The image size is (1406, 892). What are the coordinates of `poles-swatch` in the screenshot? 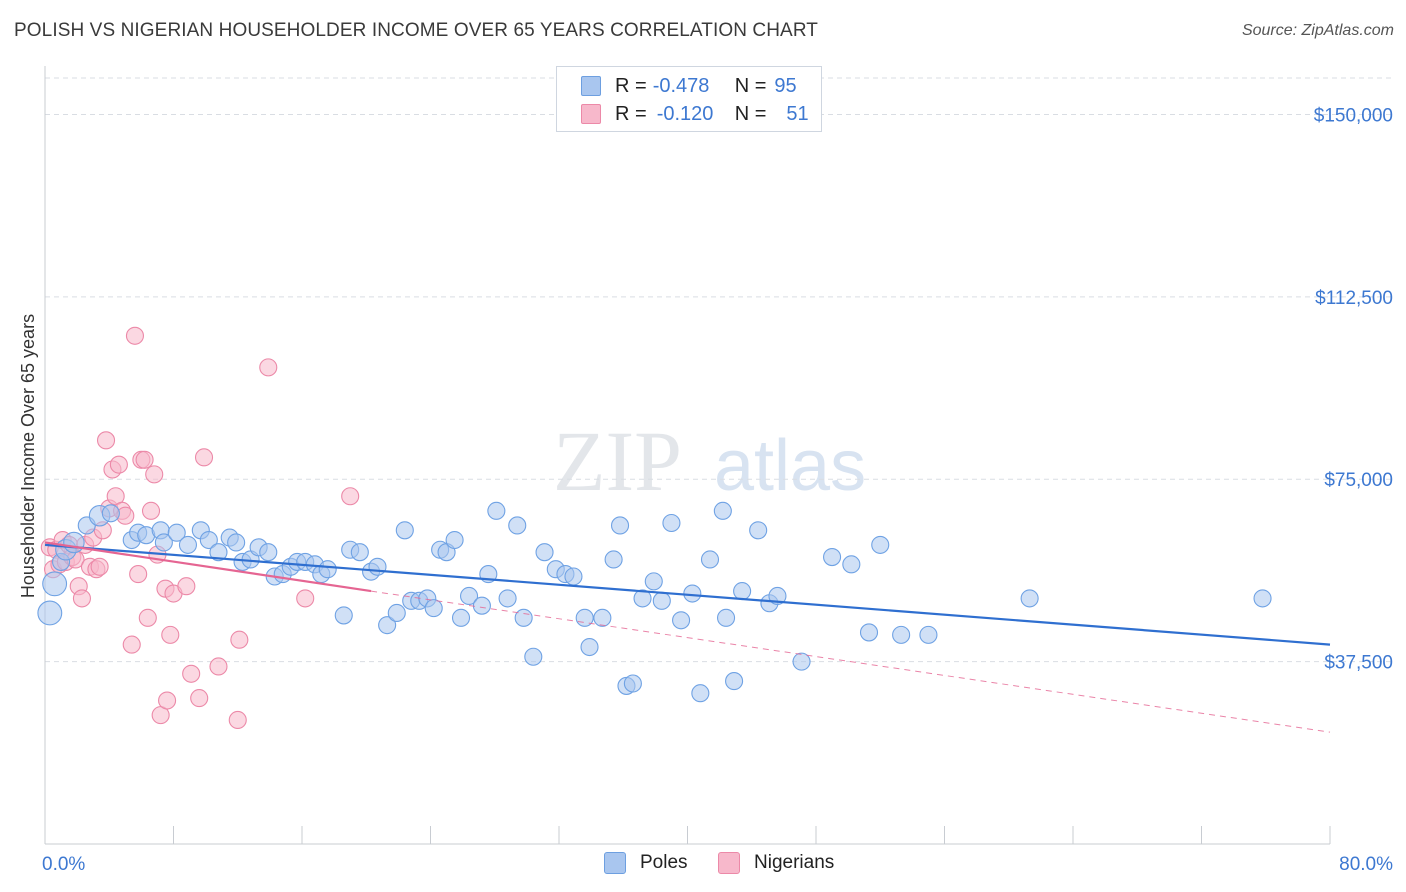 It's located at (591, 86).